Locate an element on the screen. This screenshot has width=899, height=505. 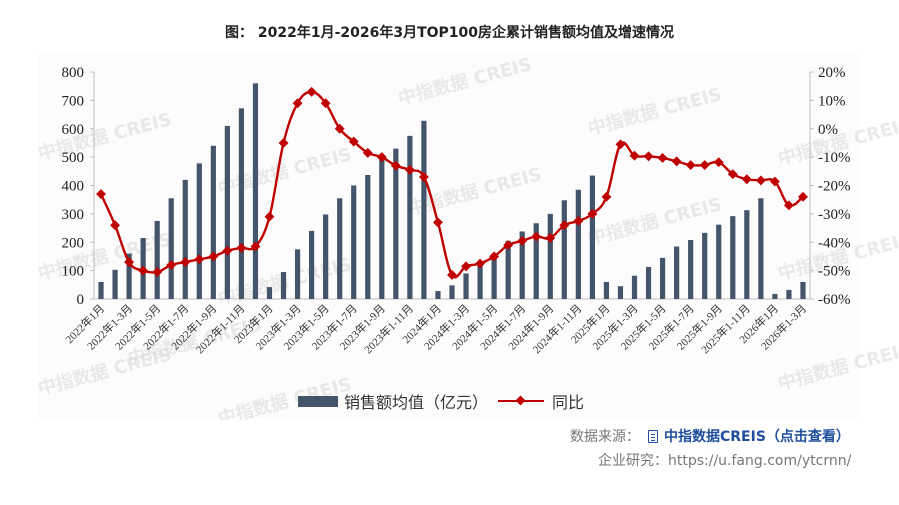
right-tick-label: -40% is located at coordinates (834, 243).